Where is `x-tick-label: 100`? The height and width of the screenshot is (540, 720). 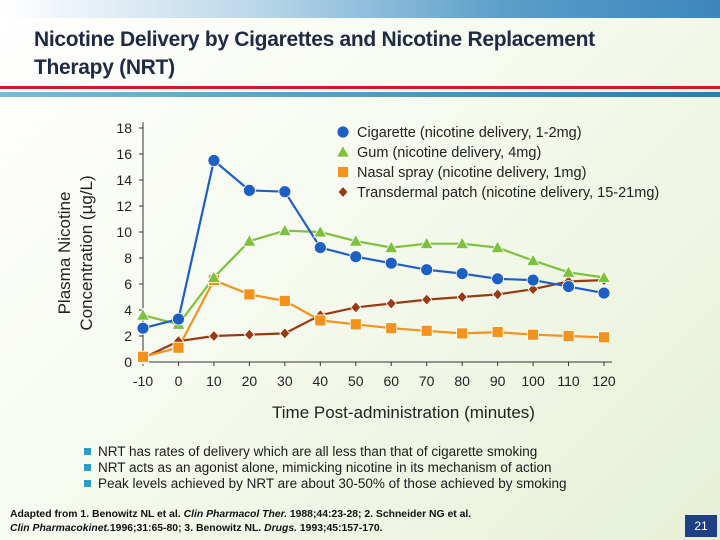
x-tick-label: 100 is located at coordinates (533, 381).